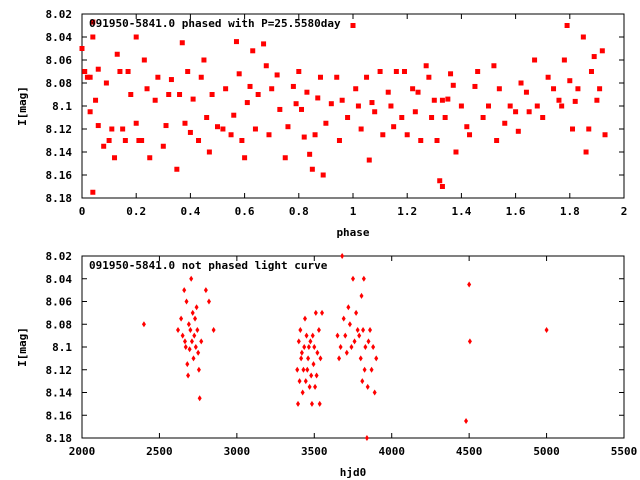 Image resolution: width=640 pixels, height=480 pixels. Describe the element at coordinates (59, 14) in the screenshot. I see `phased-ytick-label: 8.02` at that location.